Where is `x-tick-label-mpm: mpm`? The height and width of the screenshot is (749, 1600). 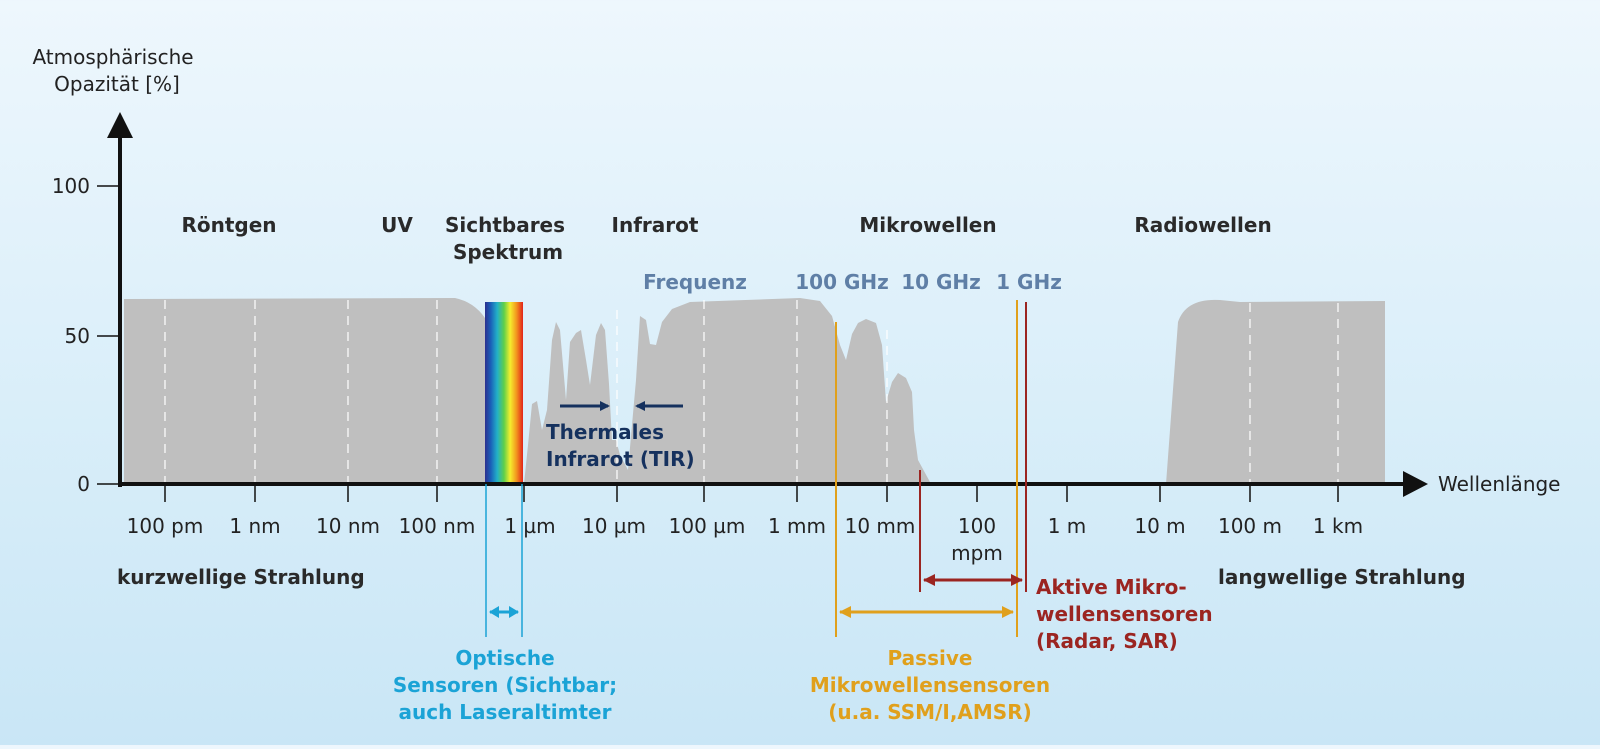
x-tick-label-mpm: mpm is located at coordinates (977, 553).